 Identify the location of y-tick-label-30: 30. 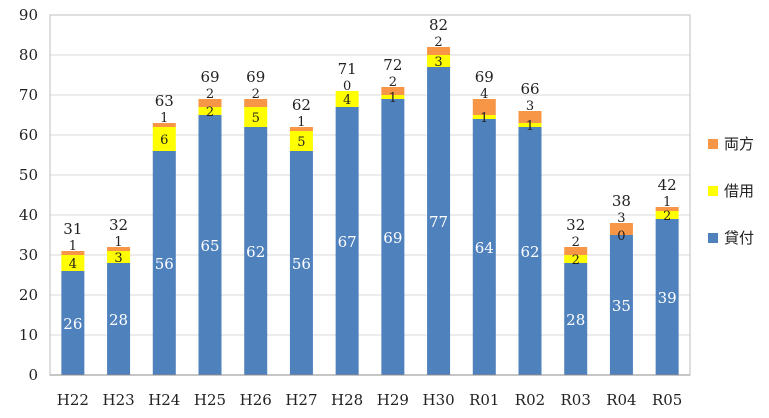
(28, 255).